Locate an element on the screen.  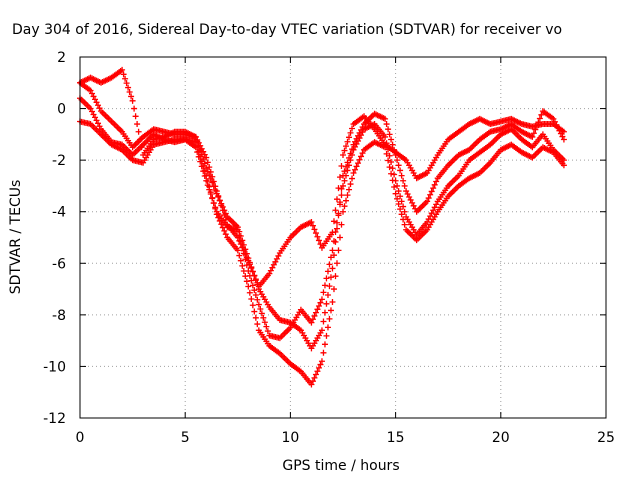
x-tick-label: 5 is located at coordinates (185, 438).